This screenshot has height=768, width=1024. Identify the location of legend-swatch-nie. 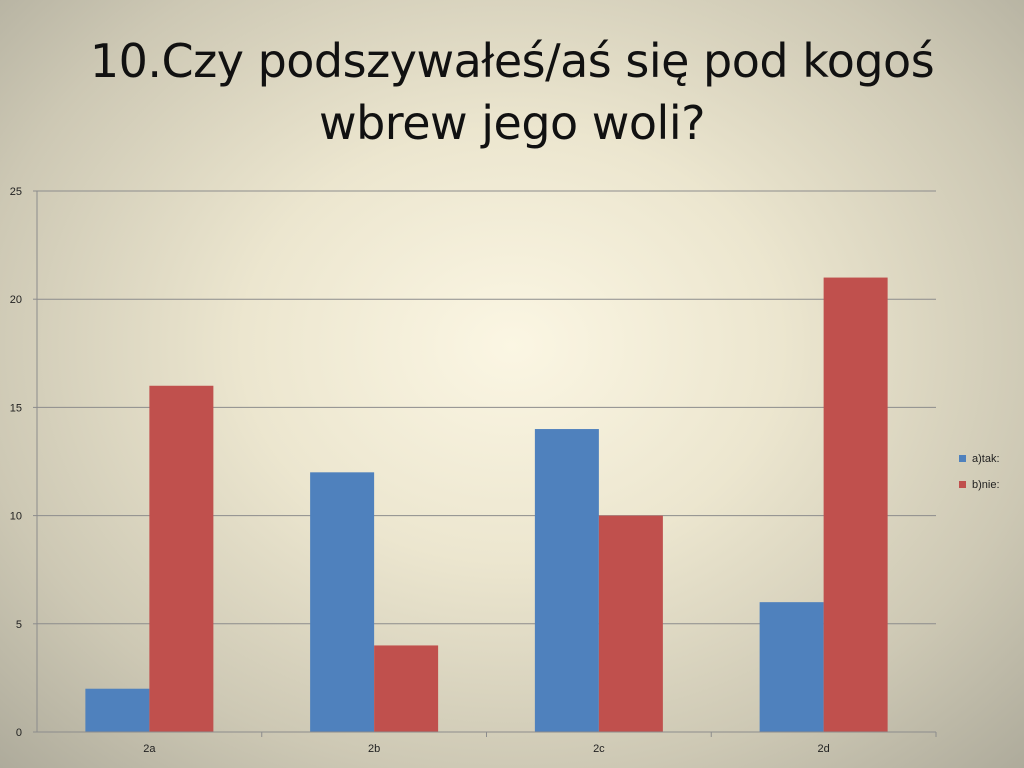
(962, 484).